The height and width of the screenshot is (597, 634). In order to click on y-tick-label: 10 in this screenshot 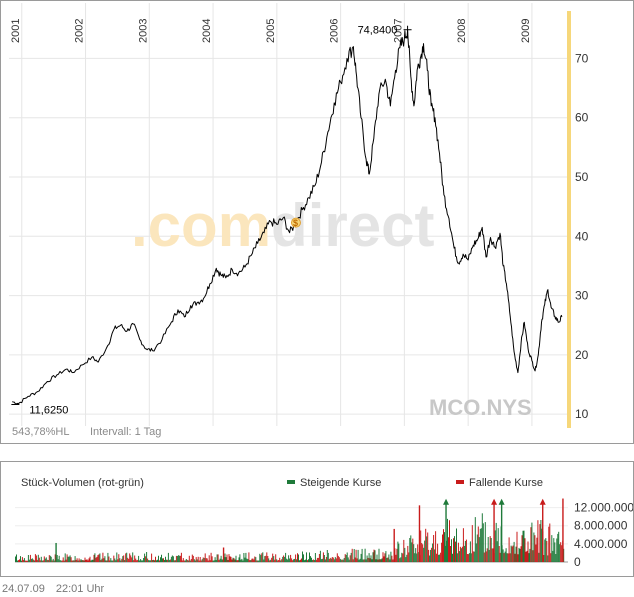, I will do `click(582, 414)`.